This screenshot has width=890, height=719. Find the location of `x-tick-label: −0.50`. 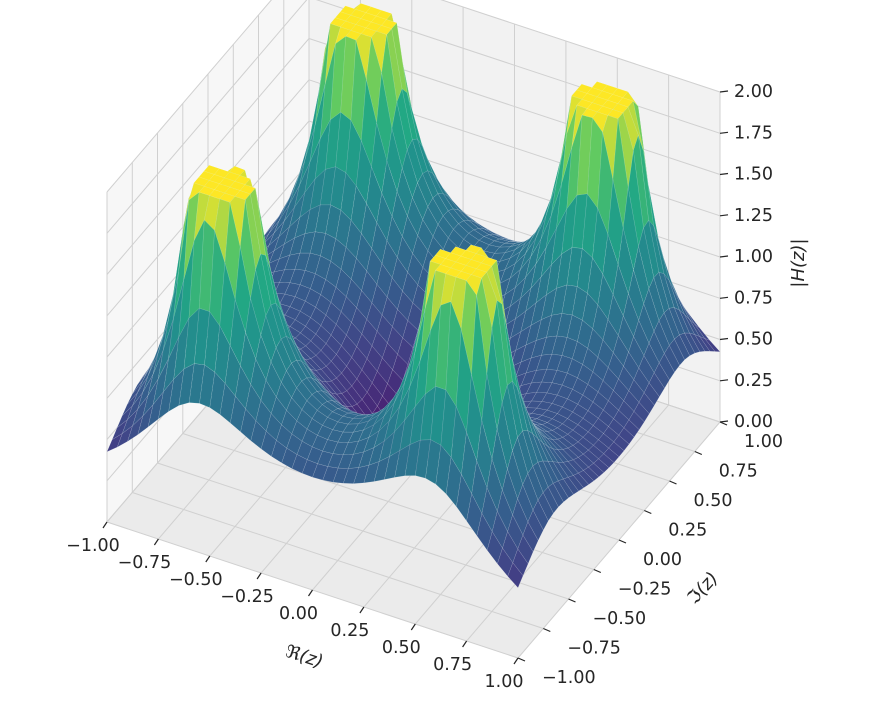

x-tick-label: −0.50 is located at coordinates (196, 580).